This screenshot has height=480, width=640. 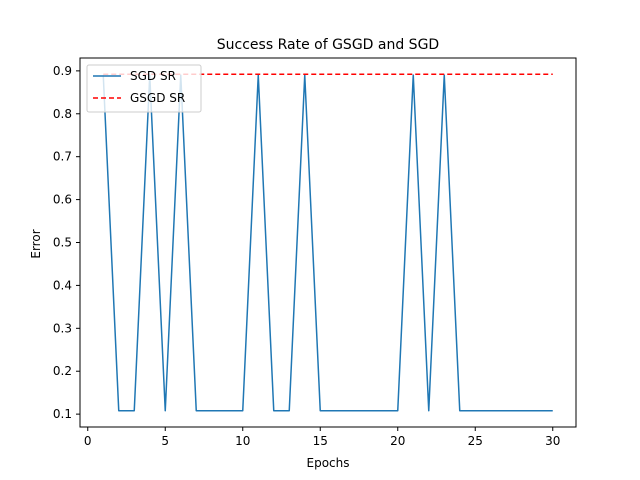 I want to click on y-axis-label: Error, so click(x=36, y=243).